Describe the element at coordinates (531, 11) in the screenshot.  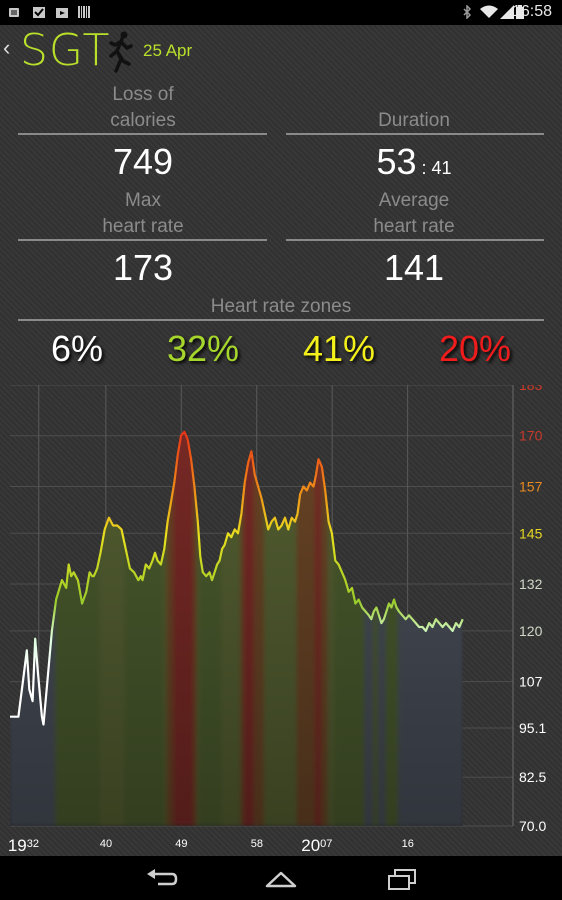
I see `status-time: 16:58` at that location.